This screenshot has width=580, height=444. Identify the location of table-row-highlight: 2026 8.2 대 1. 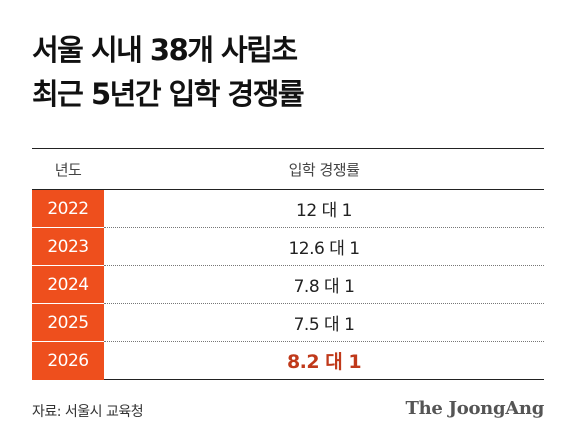
(288, 361).